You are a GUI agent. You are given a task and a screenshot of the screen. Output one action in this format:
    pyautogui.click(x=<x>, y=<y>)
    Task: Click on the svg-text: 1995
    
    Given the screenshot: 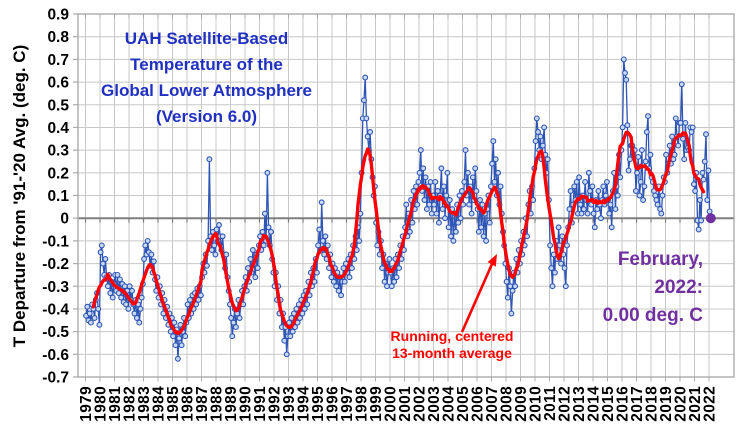 What is the action you would take?
    pyautogui.click(x=318, y=404)
    